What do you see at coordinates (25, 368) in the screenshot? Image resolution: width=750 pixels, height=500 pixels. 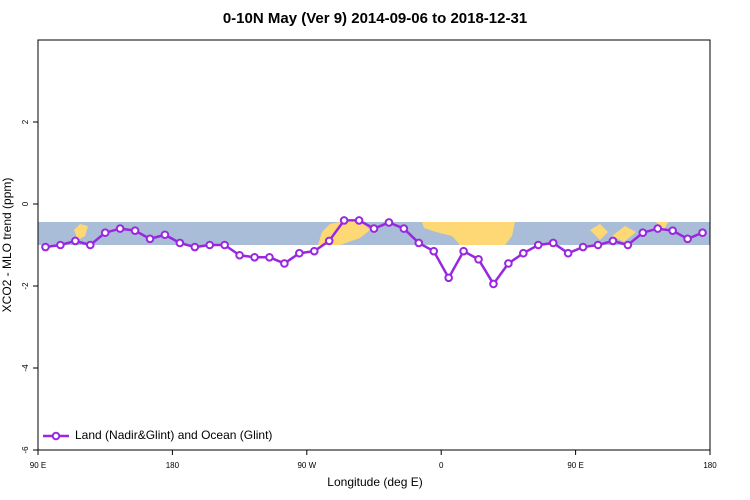 I see `y-tick-label: -4` at bounding box center [25, 368].